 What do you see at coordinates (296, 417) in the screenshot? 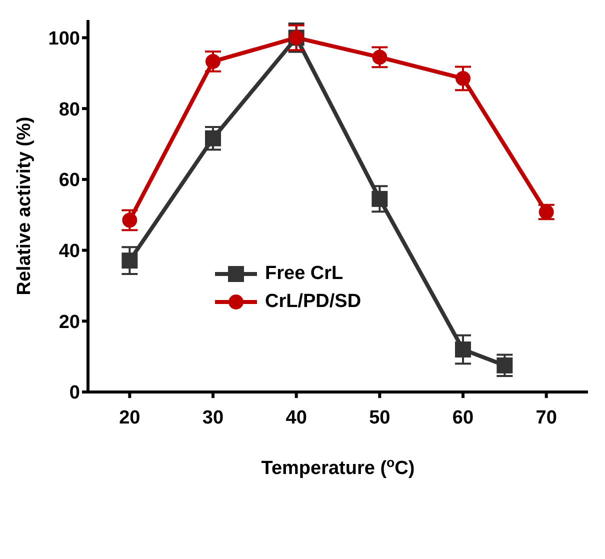
I see `x-tick-label: 40` at bounding box center [296, 417].